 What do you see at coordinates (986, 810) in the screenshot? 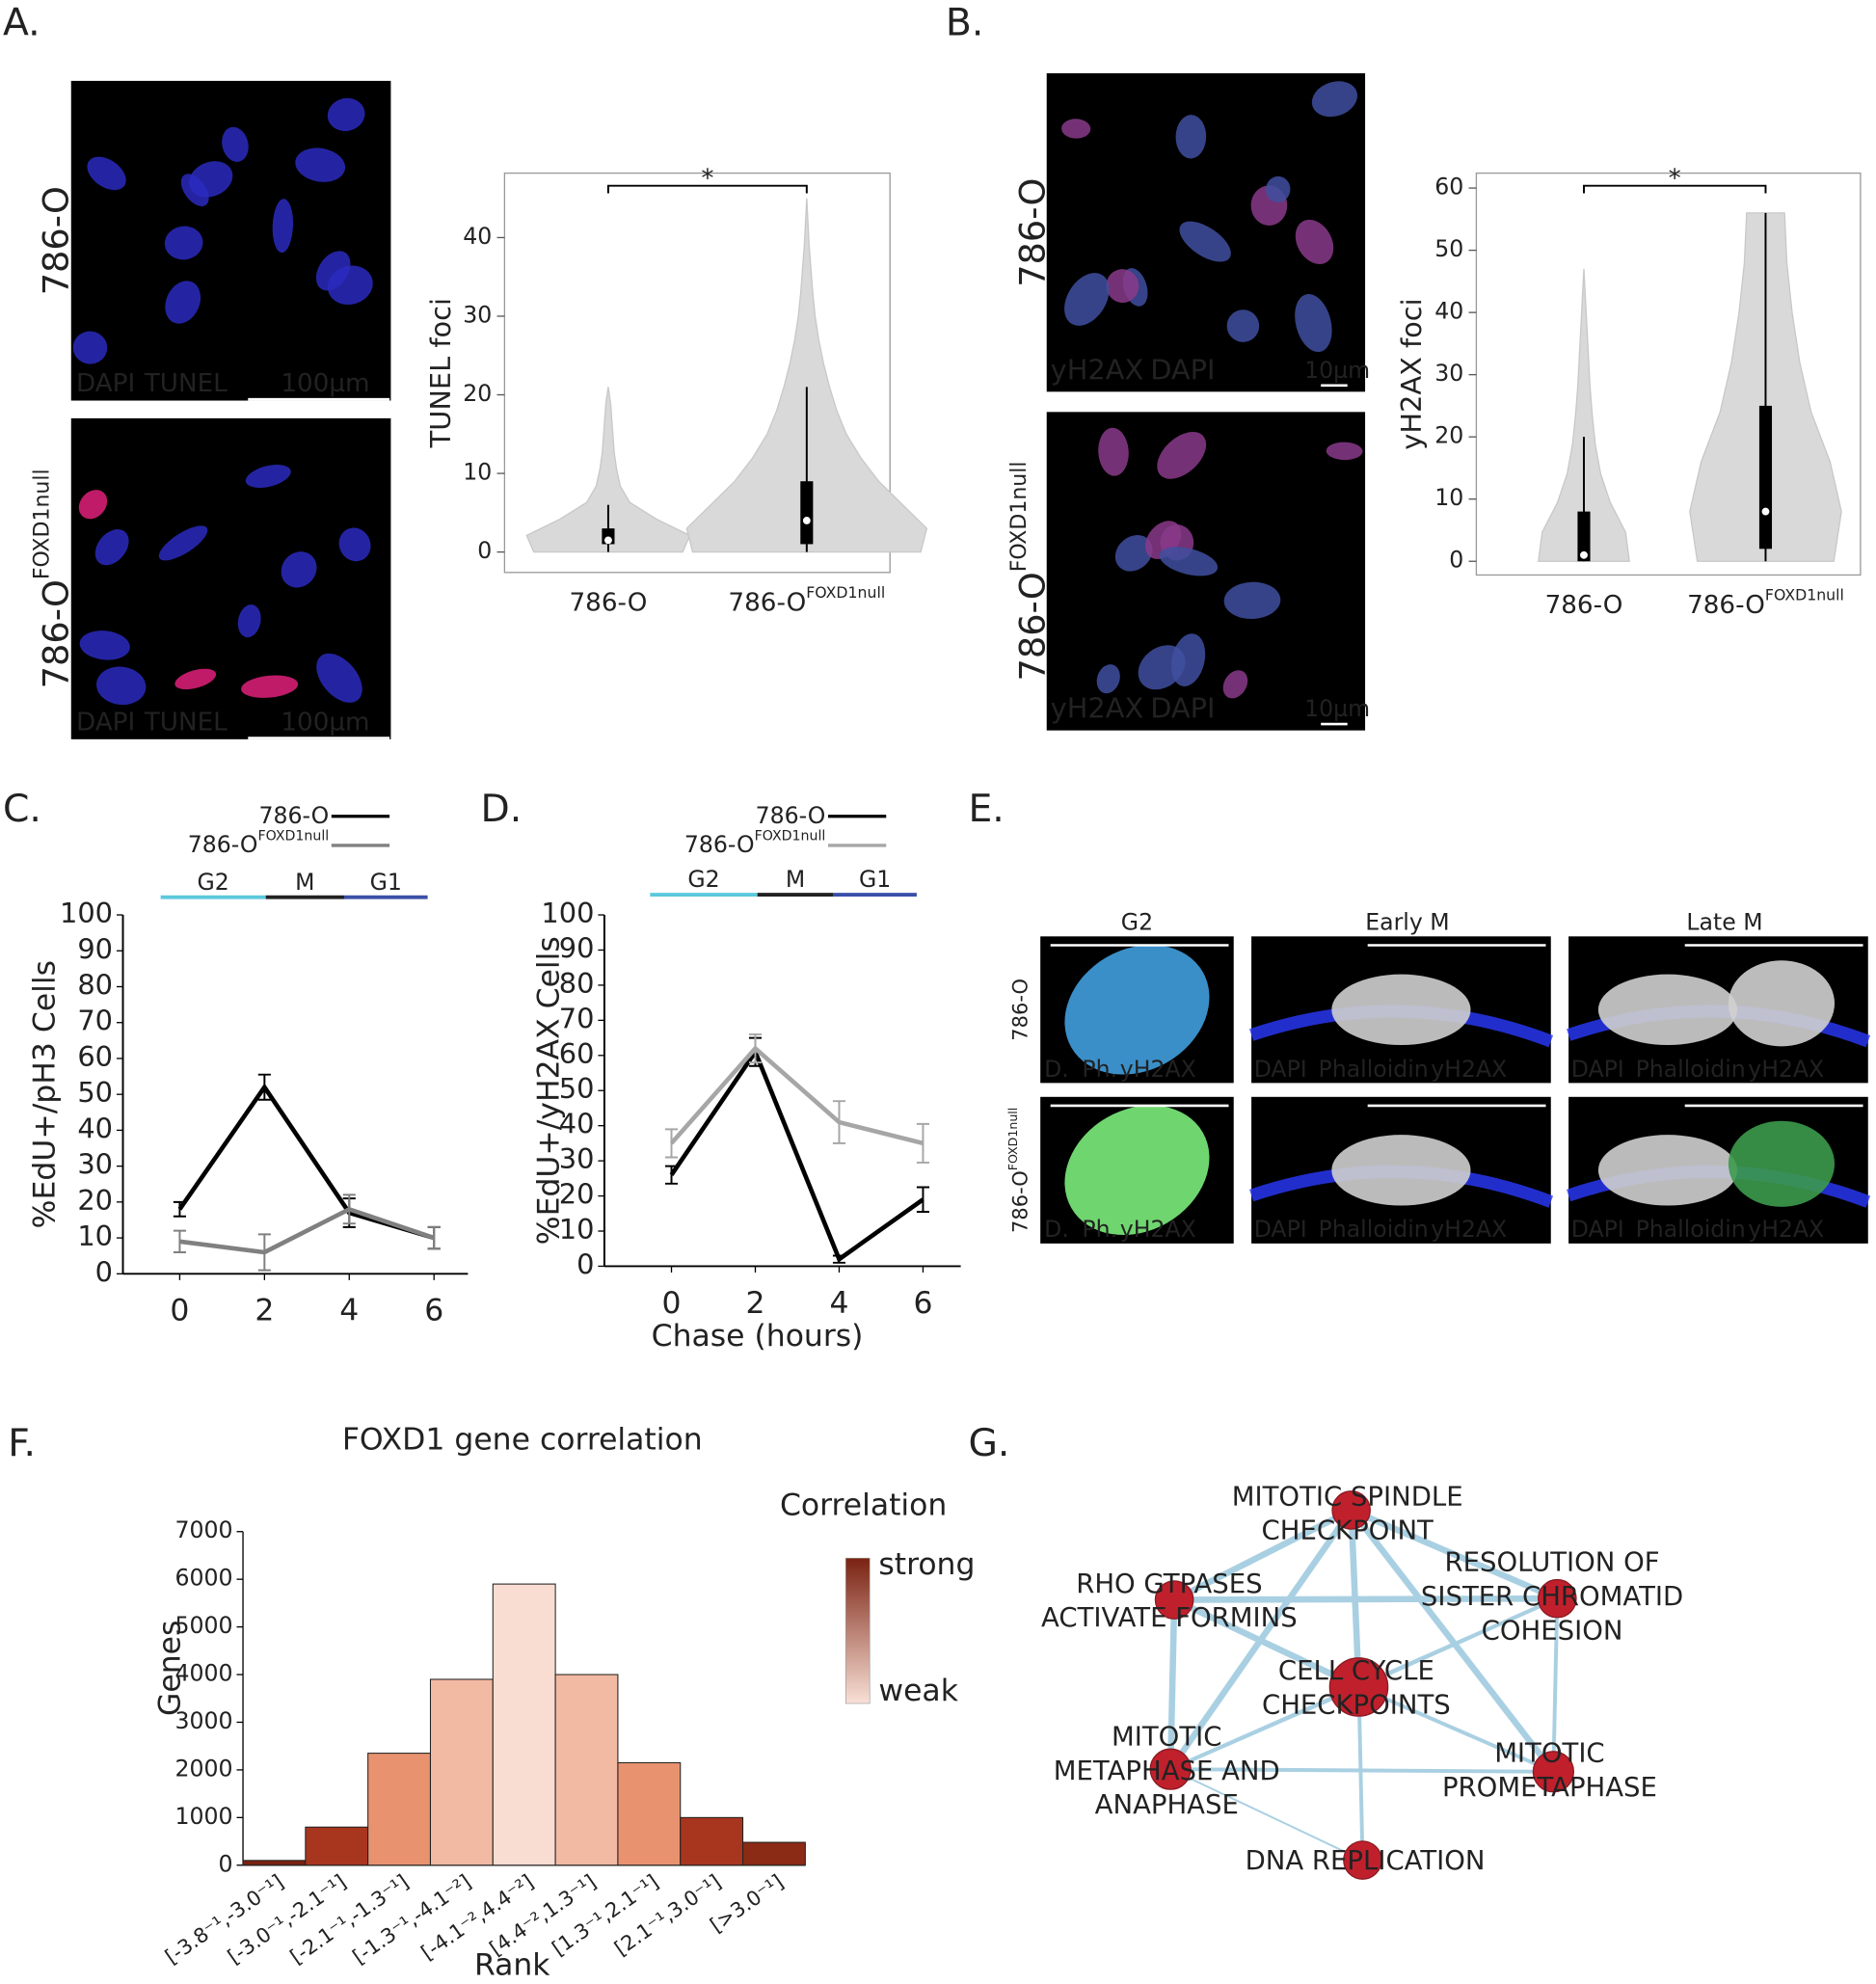
I see `panel-label: E.` at bounding box center [986, 810].